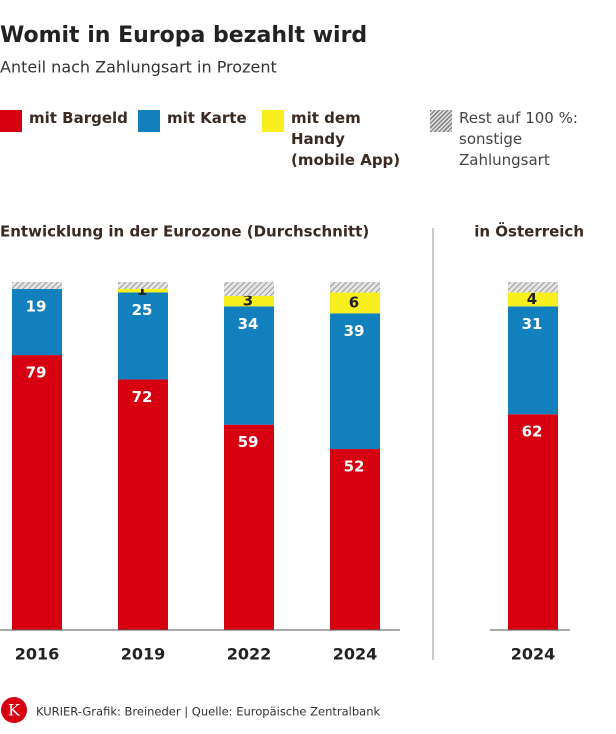  I want to click on legend-label: mit Bargeld, so click(78, 118).